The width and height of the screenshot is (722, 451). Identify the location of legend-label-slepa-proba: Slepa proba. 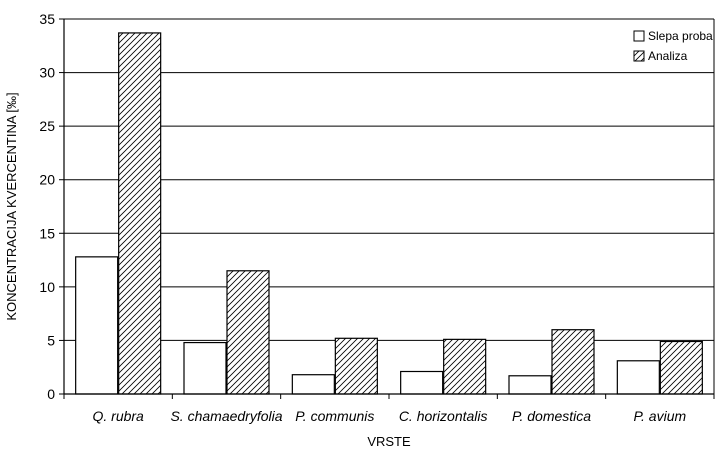
(680, 36).